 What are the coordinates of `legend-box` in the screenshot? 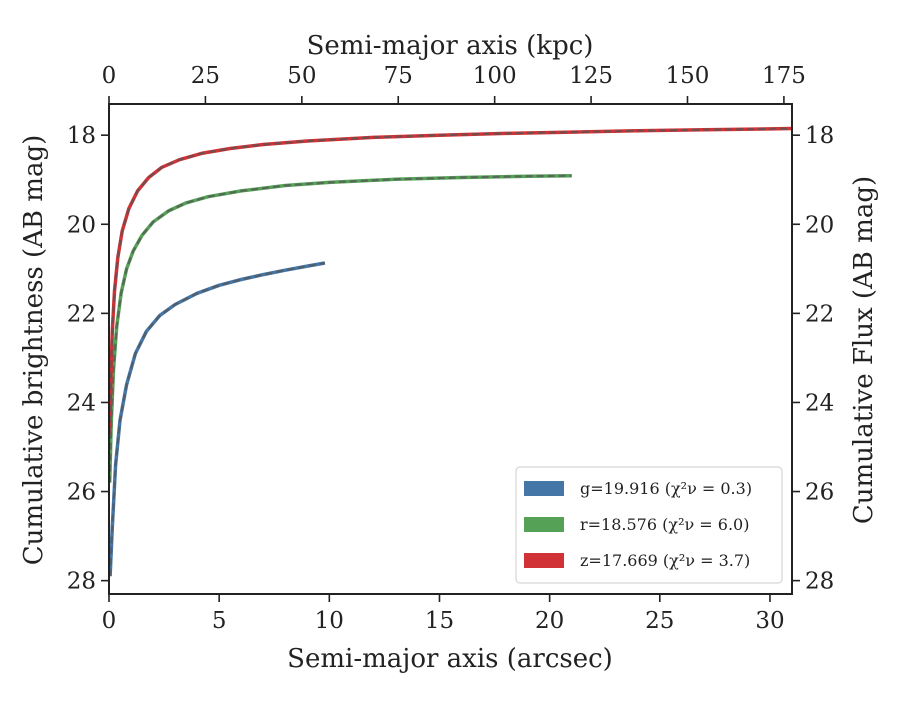 It's located at (649, 525).